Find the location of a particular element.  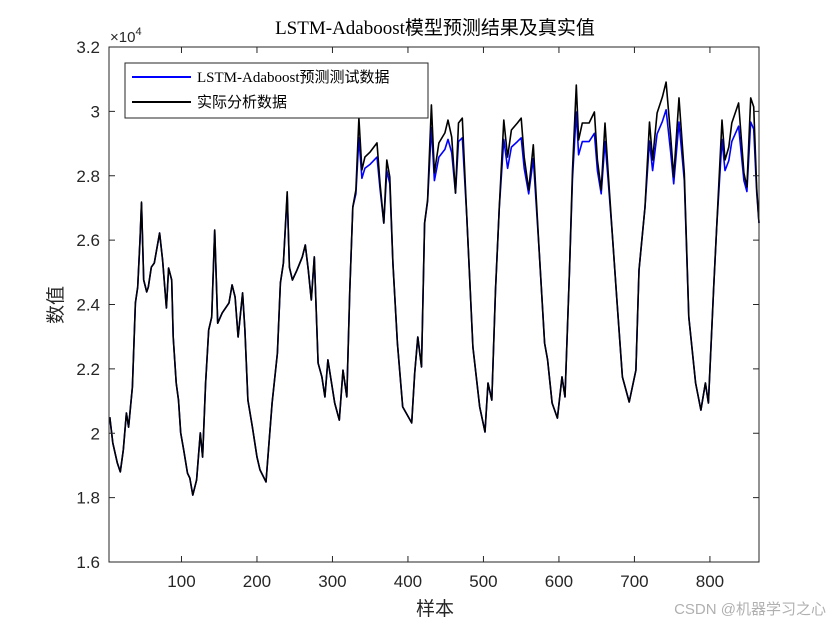

x-tick-label: 800 is located at coordinates (710, 581).